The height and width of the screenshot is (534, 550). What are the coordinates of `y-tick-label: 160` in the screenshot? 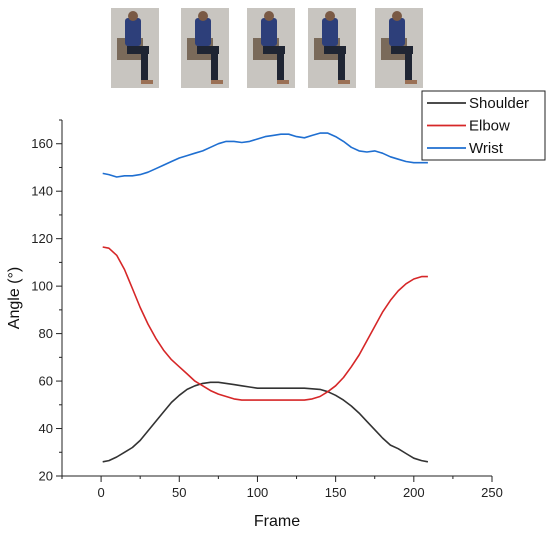 It's located at (42, 143).